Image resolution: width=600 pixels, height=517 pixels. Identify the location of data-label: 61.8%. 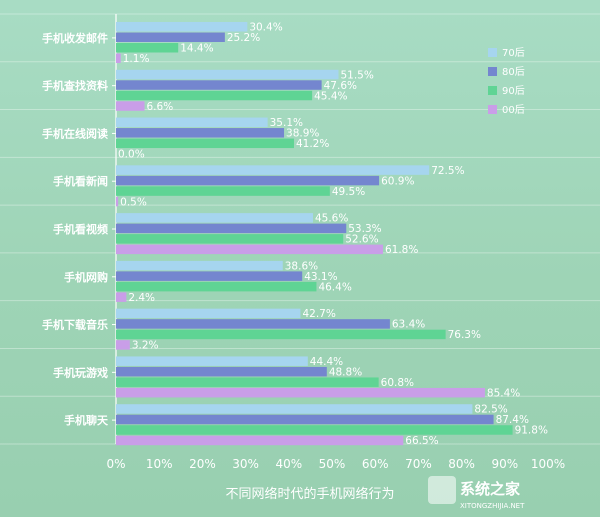
(401, 250).